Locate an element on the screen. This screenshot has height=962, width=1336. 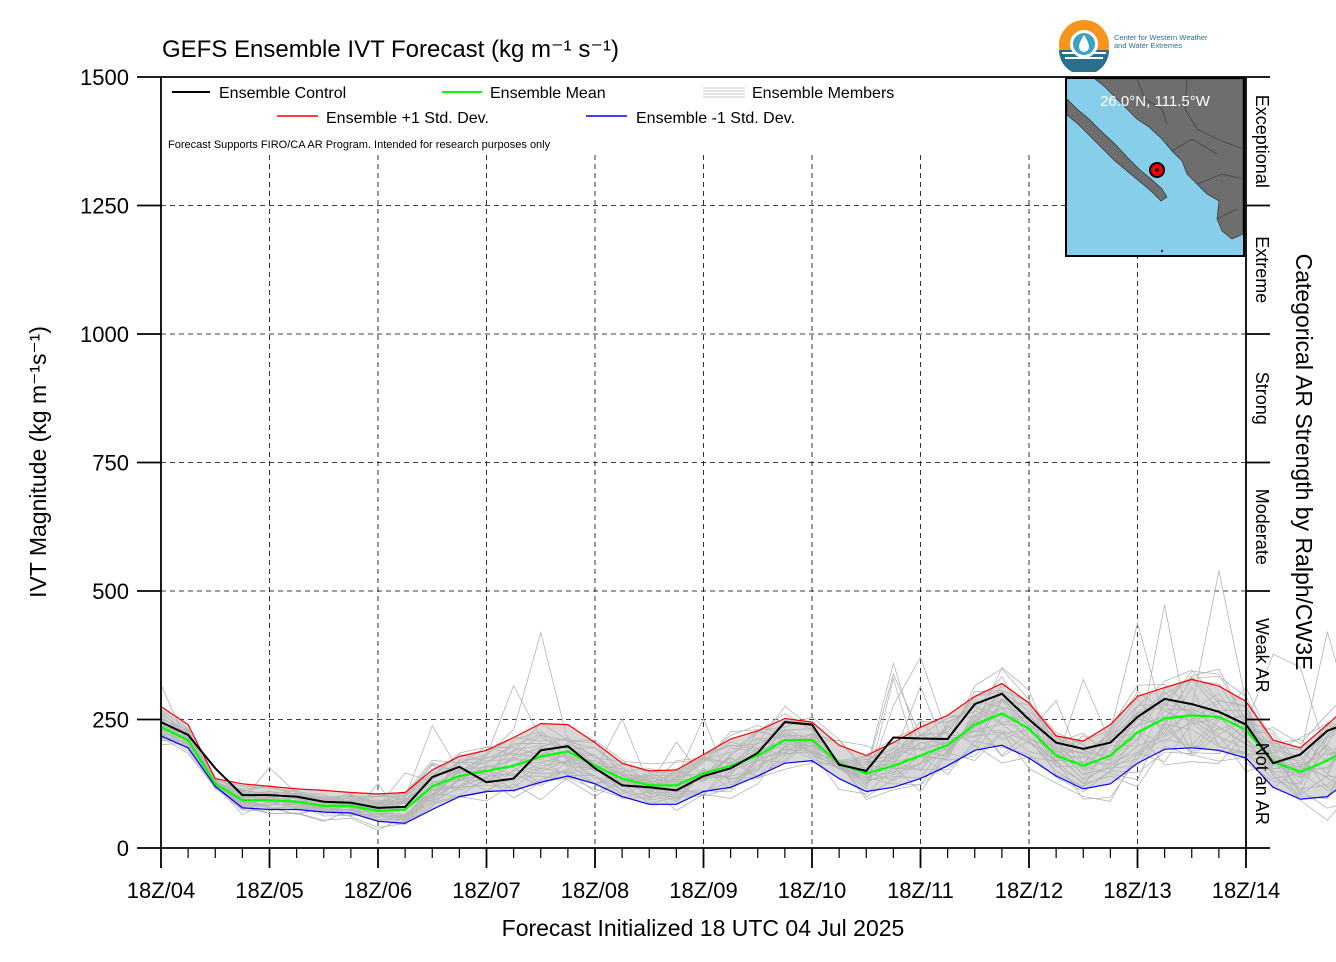
x-tick-label: 18Z/04 is located at coordinates (161, 890).